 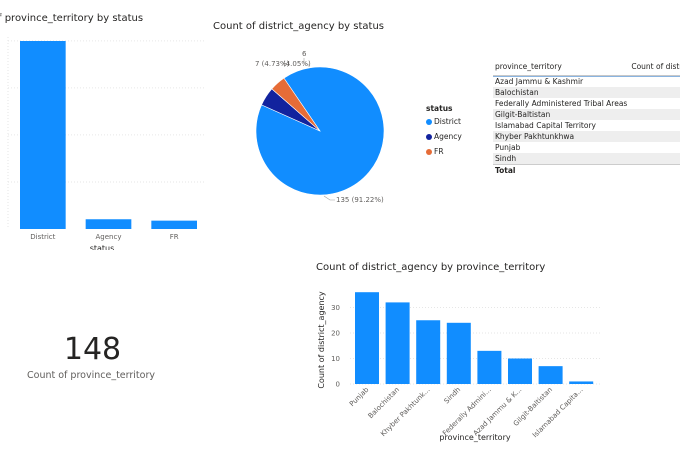 What do you see at coordinates (109, 237) in the screenshot?
I see `status-x-tick: Agency` at bounding box center [109, 237].